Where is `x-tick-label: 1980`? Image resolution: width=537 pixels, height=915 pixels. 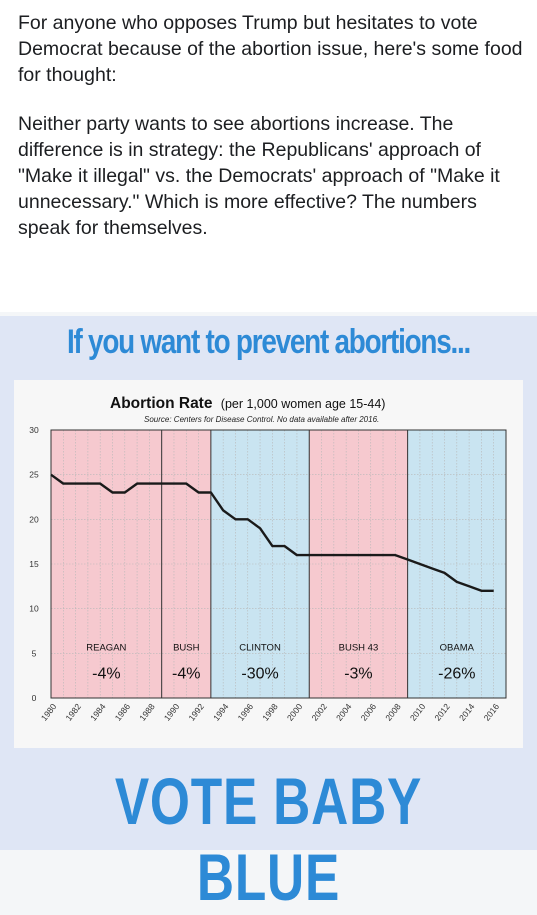
x-tick-label: 1980 is located at coordinates (49, 711).